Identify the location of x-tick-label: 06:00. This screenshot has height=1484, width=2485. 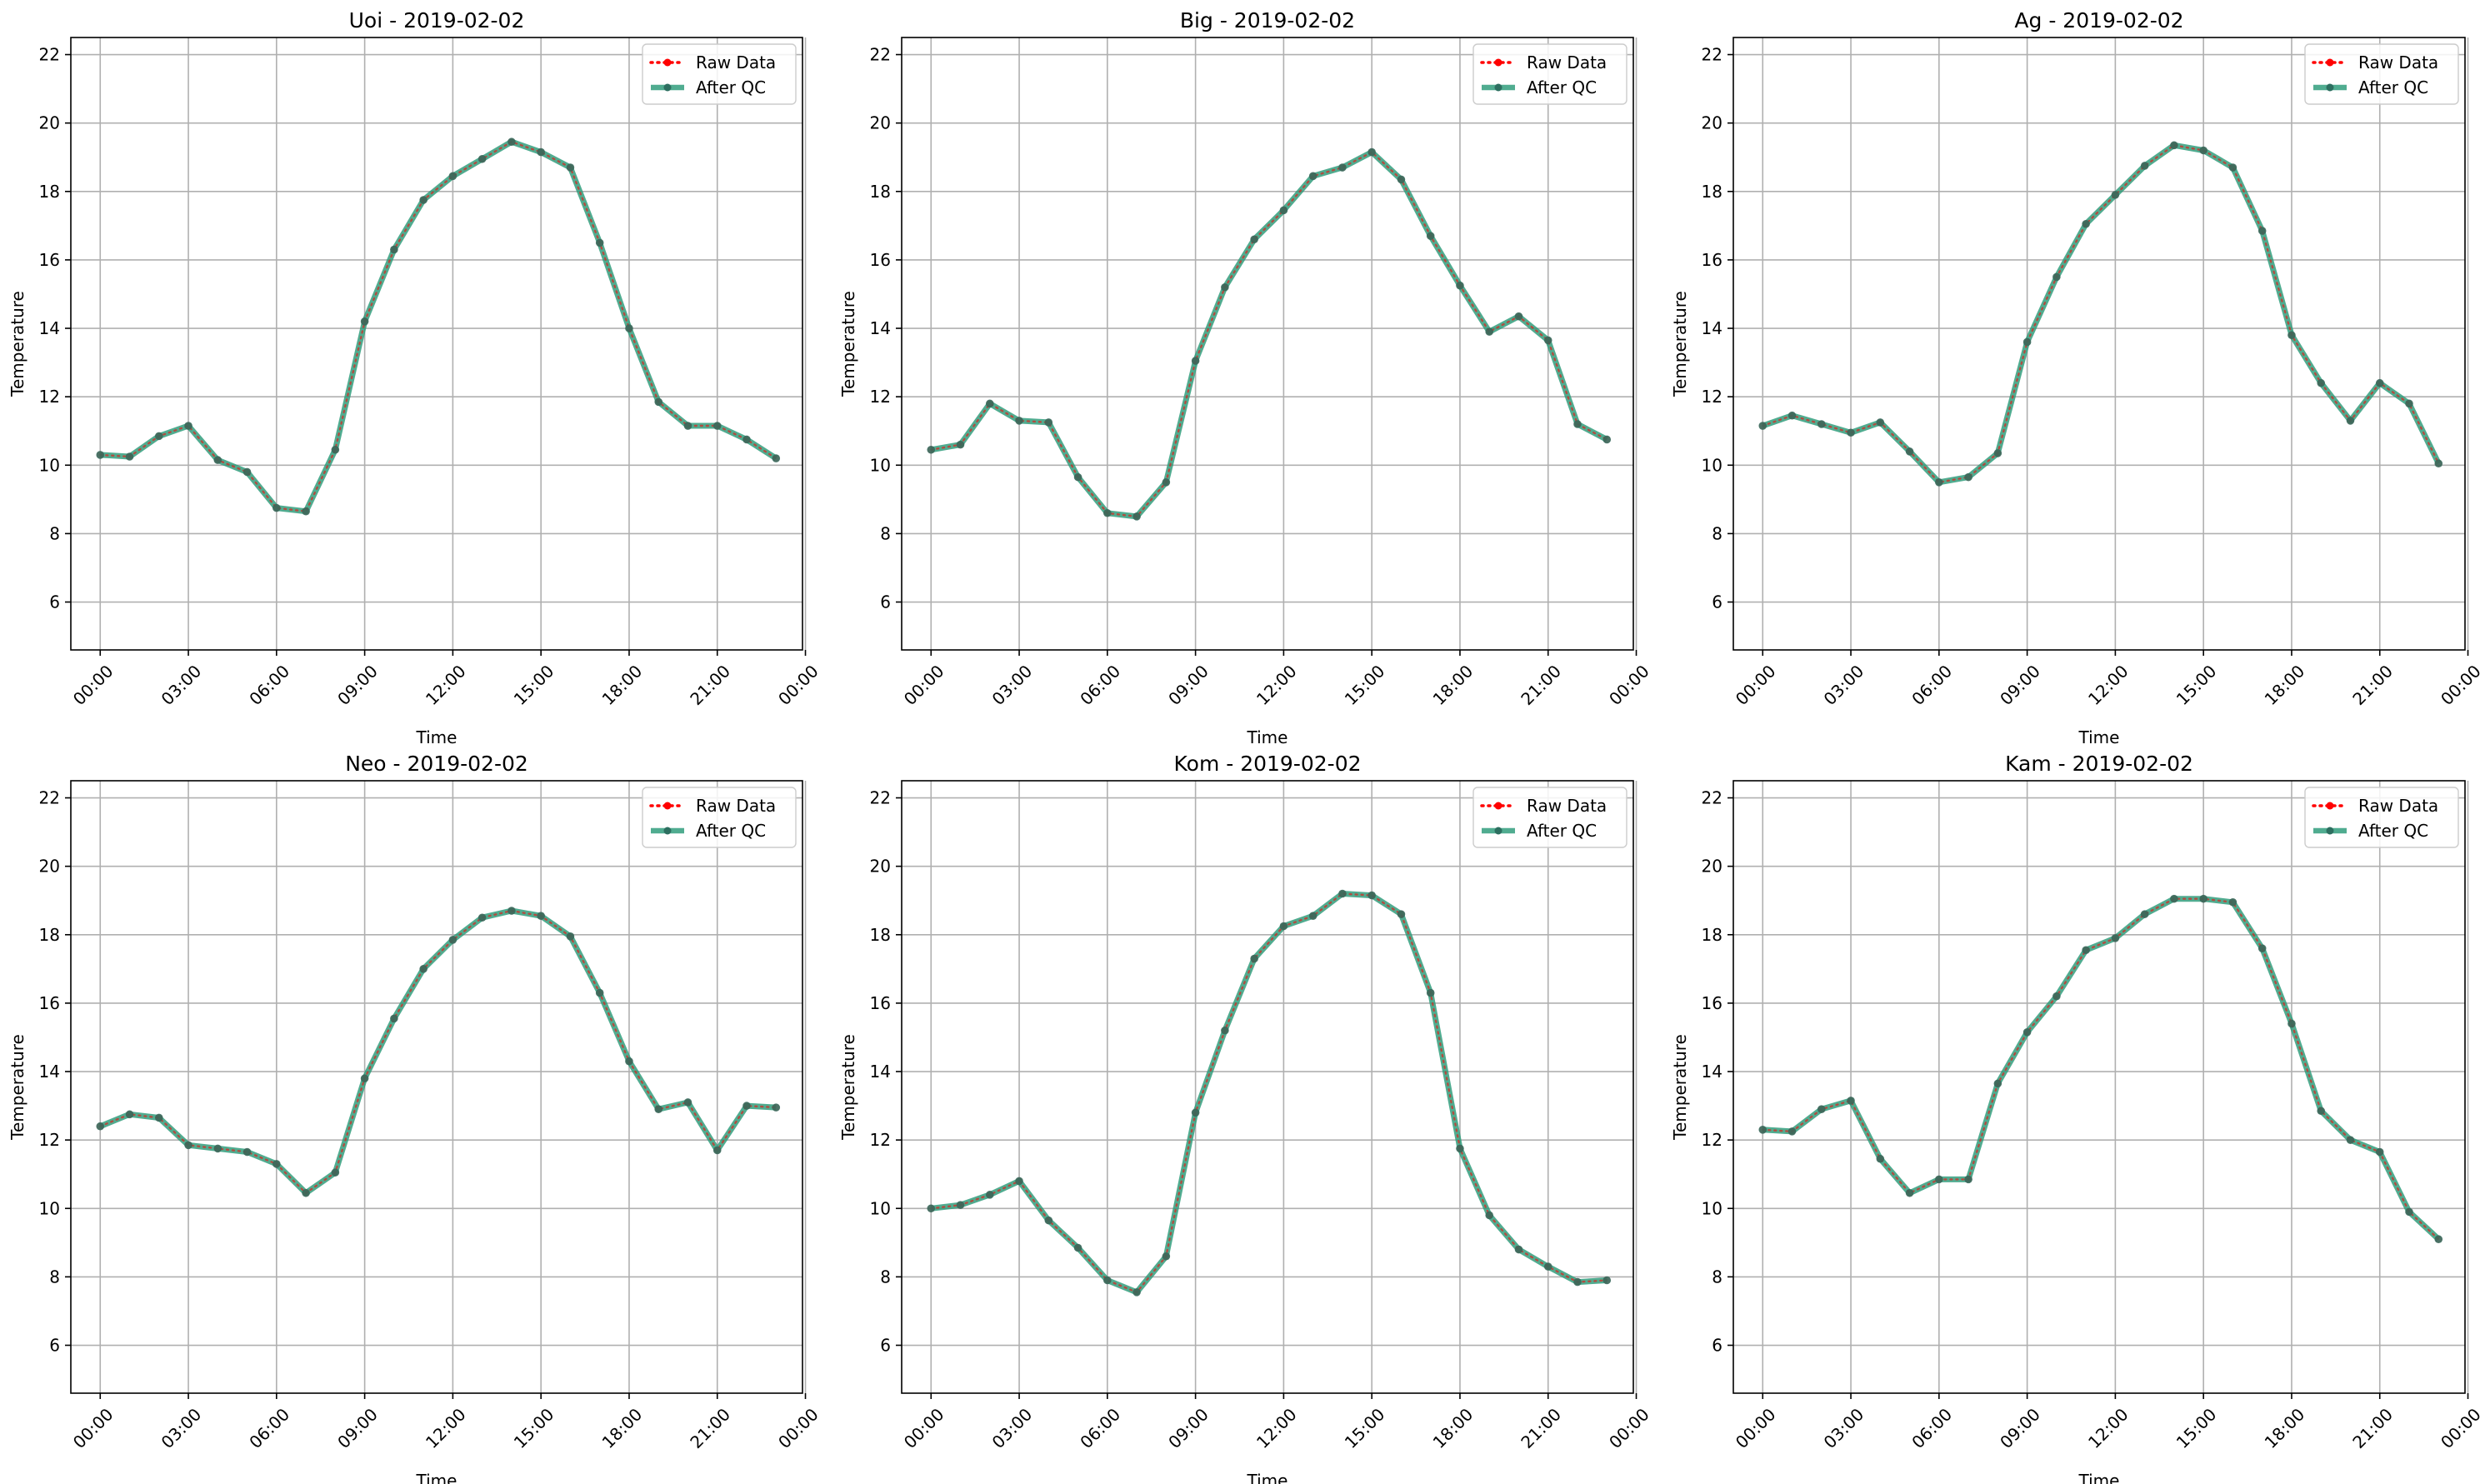
(1932, 685).